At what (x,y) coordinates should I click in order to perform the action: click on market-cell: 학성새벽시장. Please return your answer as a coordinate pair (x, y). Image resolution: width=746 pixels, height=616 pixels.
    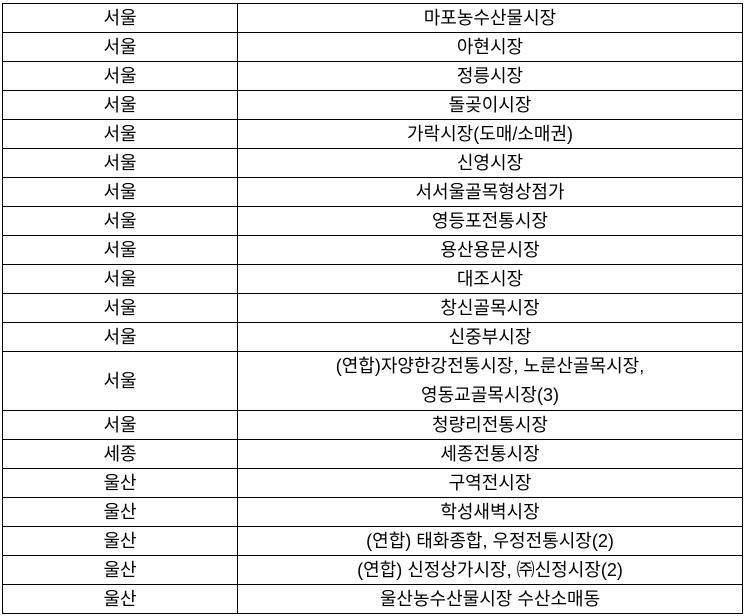
    Looking at the image, I should click on (490, 512).